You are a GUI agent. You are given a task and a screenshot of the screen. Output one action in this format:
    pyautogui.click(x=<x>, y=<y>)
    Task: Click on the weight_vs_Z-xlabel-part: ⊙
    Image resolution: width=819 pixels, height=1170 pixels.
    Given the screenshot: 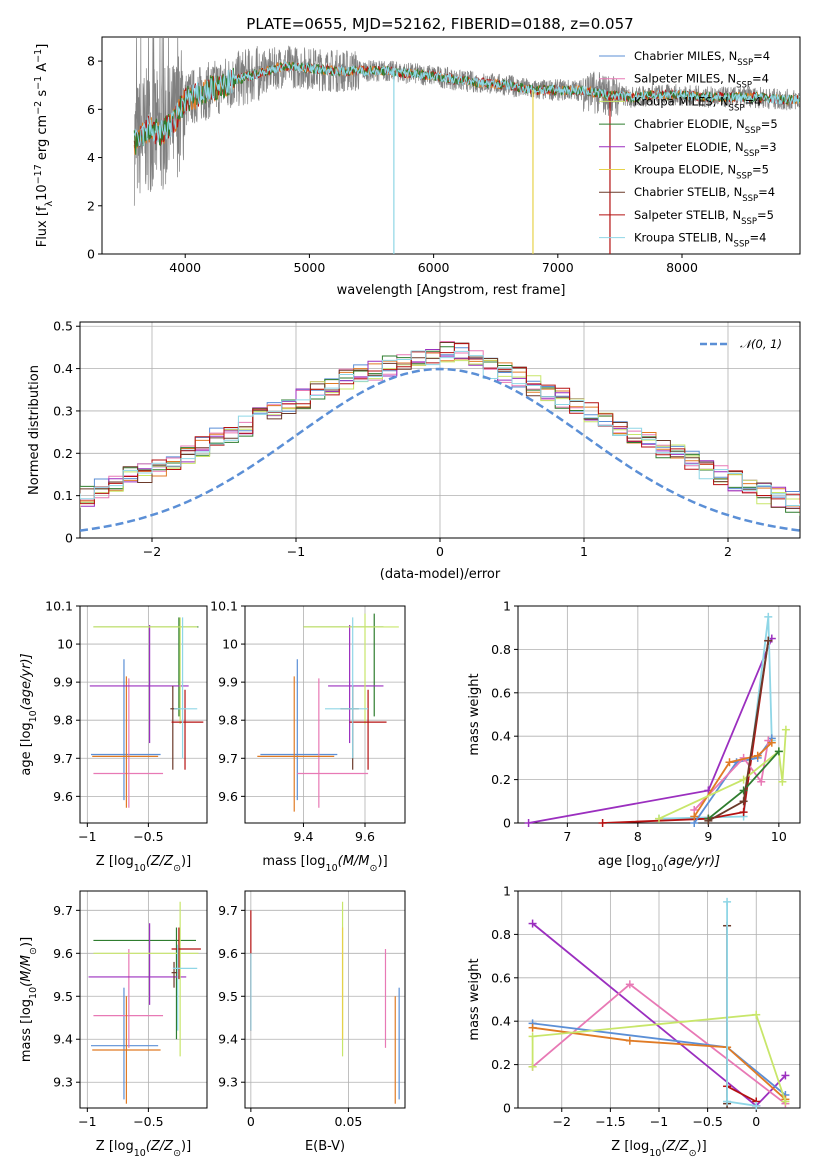 What is the action you would take?
    pyautogui.click(x=693, y=1153)
    